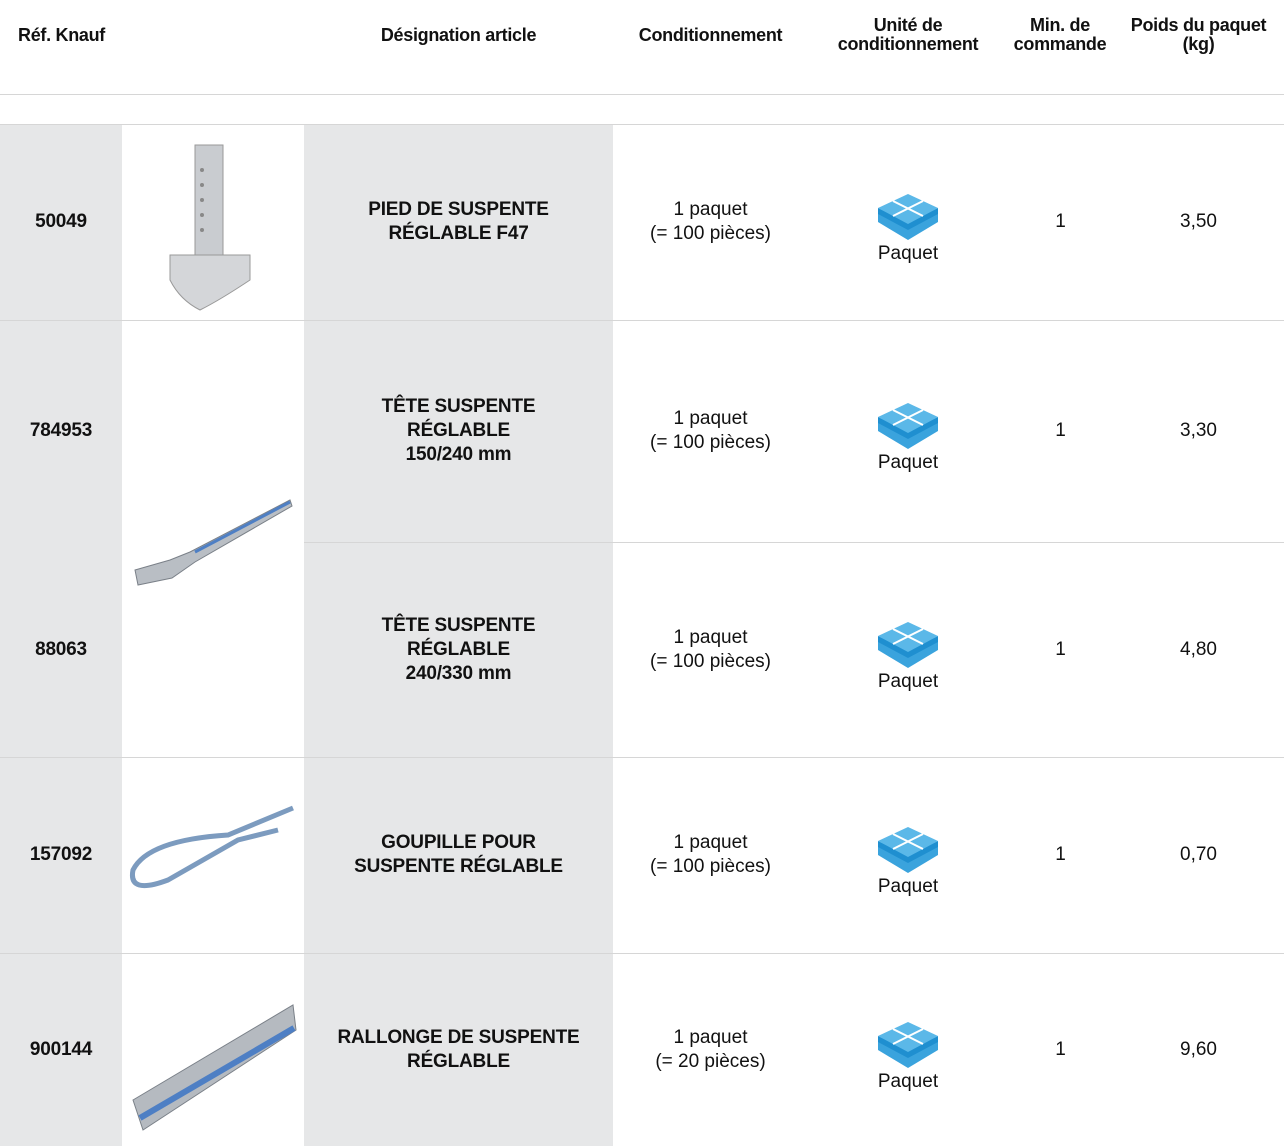 This screenshot has height=1146, width=1284. Describe the element at coordinates (458, 209) in the screenshot. I see `designation: PIED DE SUSPENTE` at that location.